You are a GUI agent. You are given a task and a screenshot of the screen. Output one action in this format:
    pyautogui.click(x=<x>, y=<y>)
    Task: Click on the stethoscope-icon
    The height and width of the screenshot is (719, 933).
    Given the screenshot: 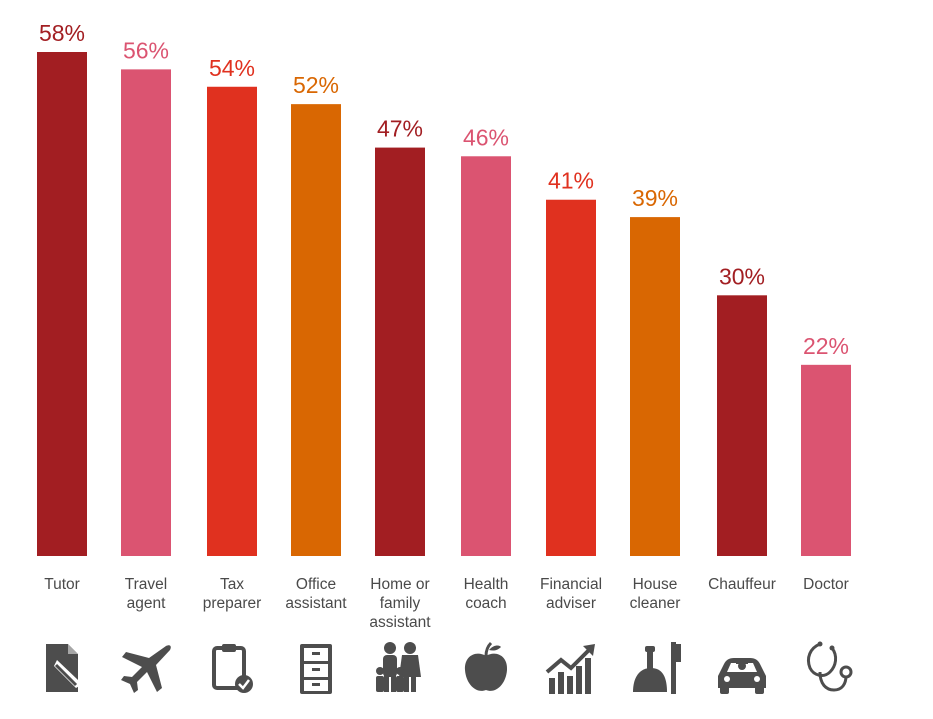 What is the action you would take?
    pyautogui.click(x=826, y=668)
    